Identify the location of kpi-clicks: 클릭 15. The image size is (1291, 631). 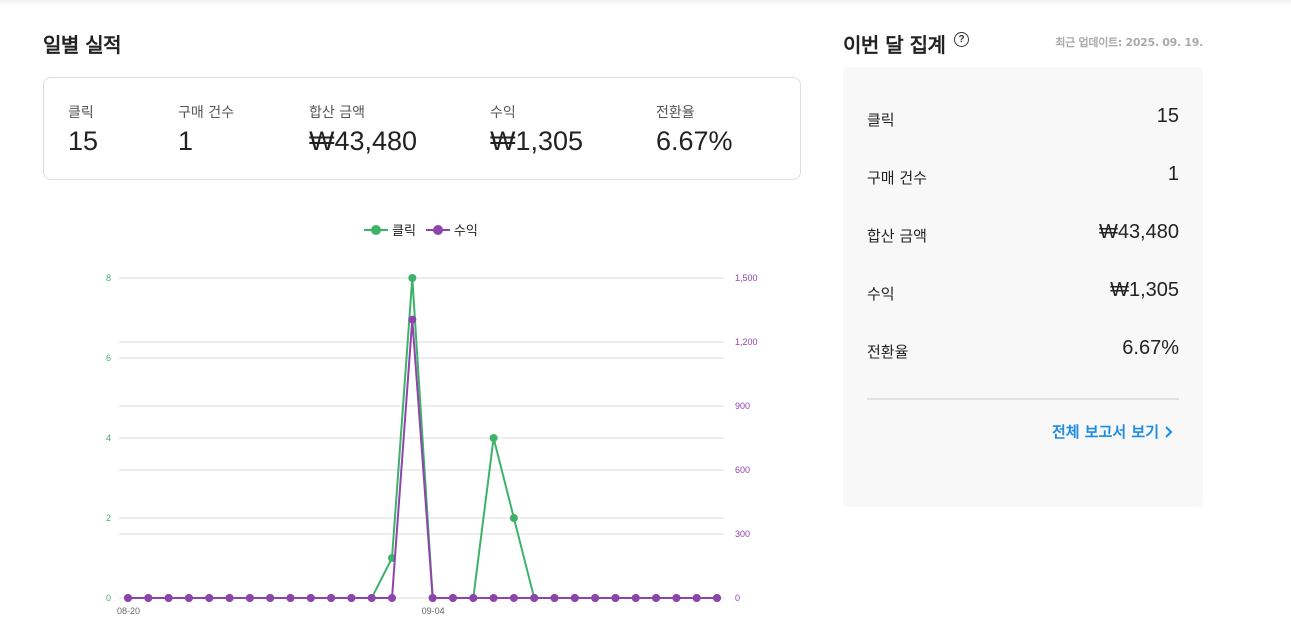
(83, 129).